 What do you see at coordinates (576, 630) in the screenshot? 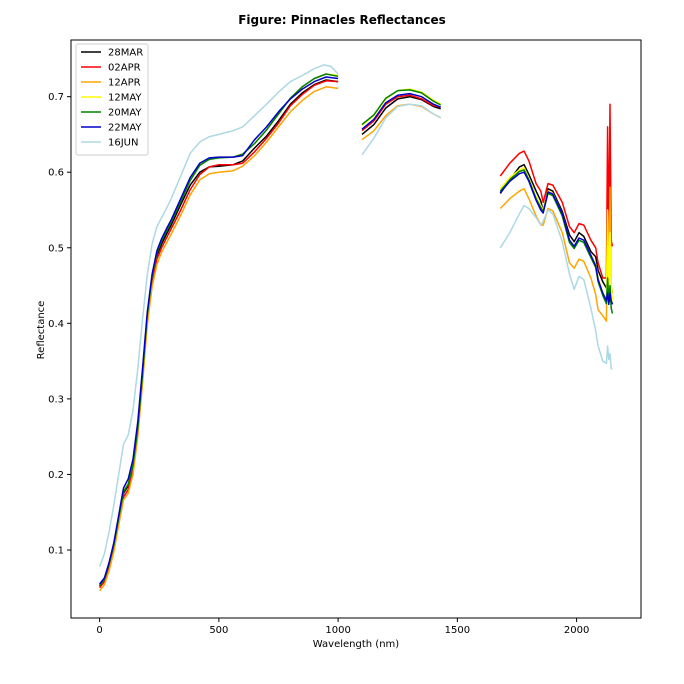
I see `x-tick-label: 2000` at bounding box center [576, 630].